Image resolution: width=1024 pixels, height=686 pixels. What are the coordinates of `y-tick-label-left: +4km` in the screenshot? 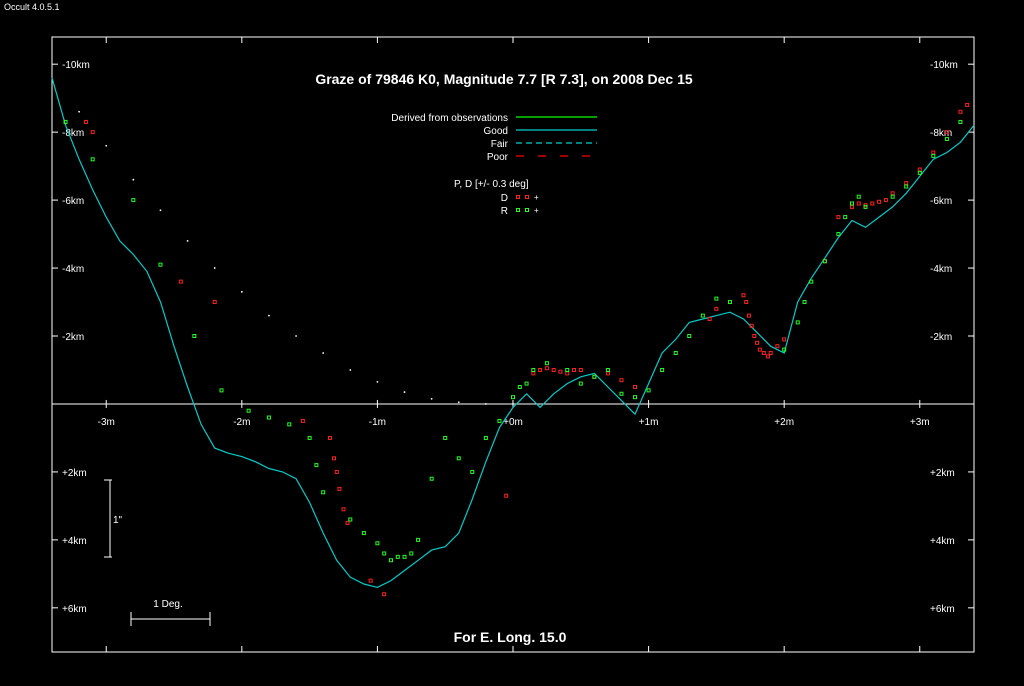 It's located at (74, 541).